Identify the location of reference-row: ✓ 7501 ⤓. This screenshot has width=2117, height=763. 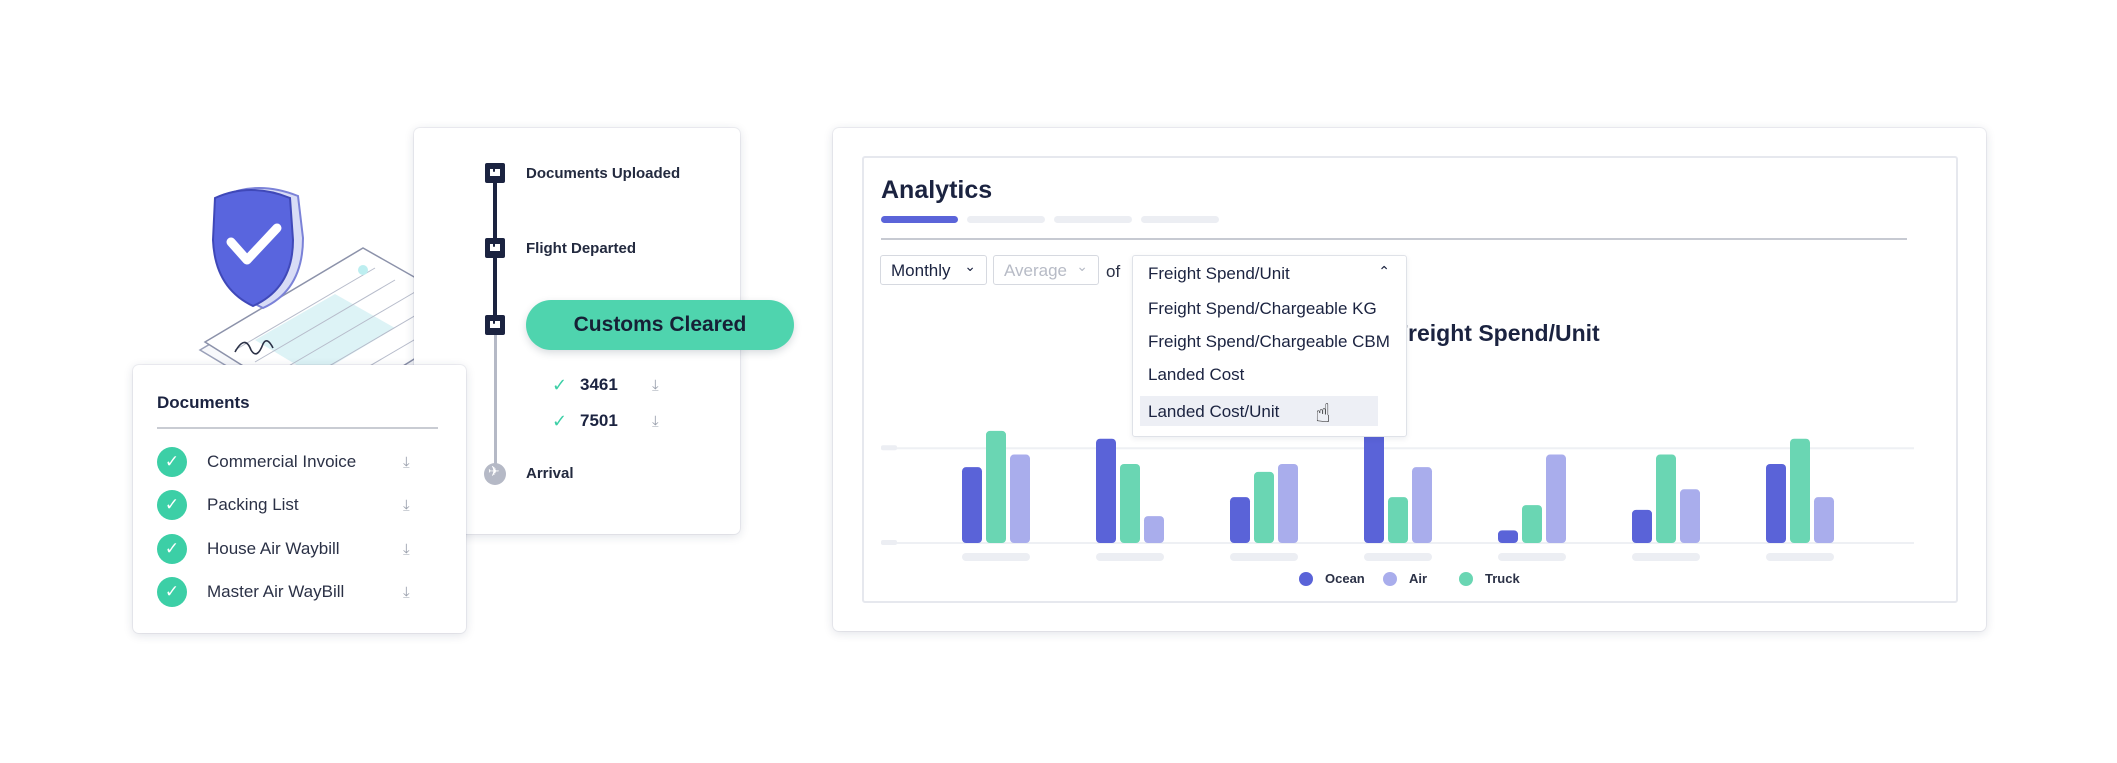
(605, 421).